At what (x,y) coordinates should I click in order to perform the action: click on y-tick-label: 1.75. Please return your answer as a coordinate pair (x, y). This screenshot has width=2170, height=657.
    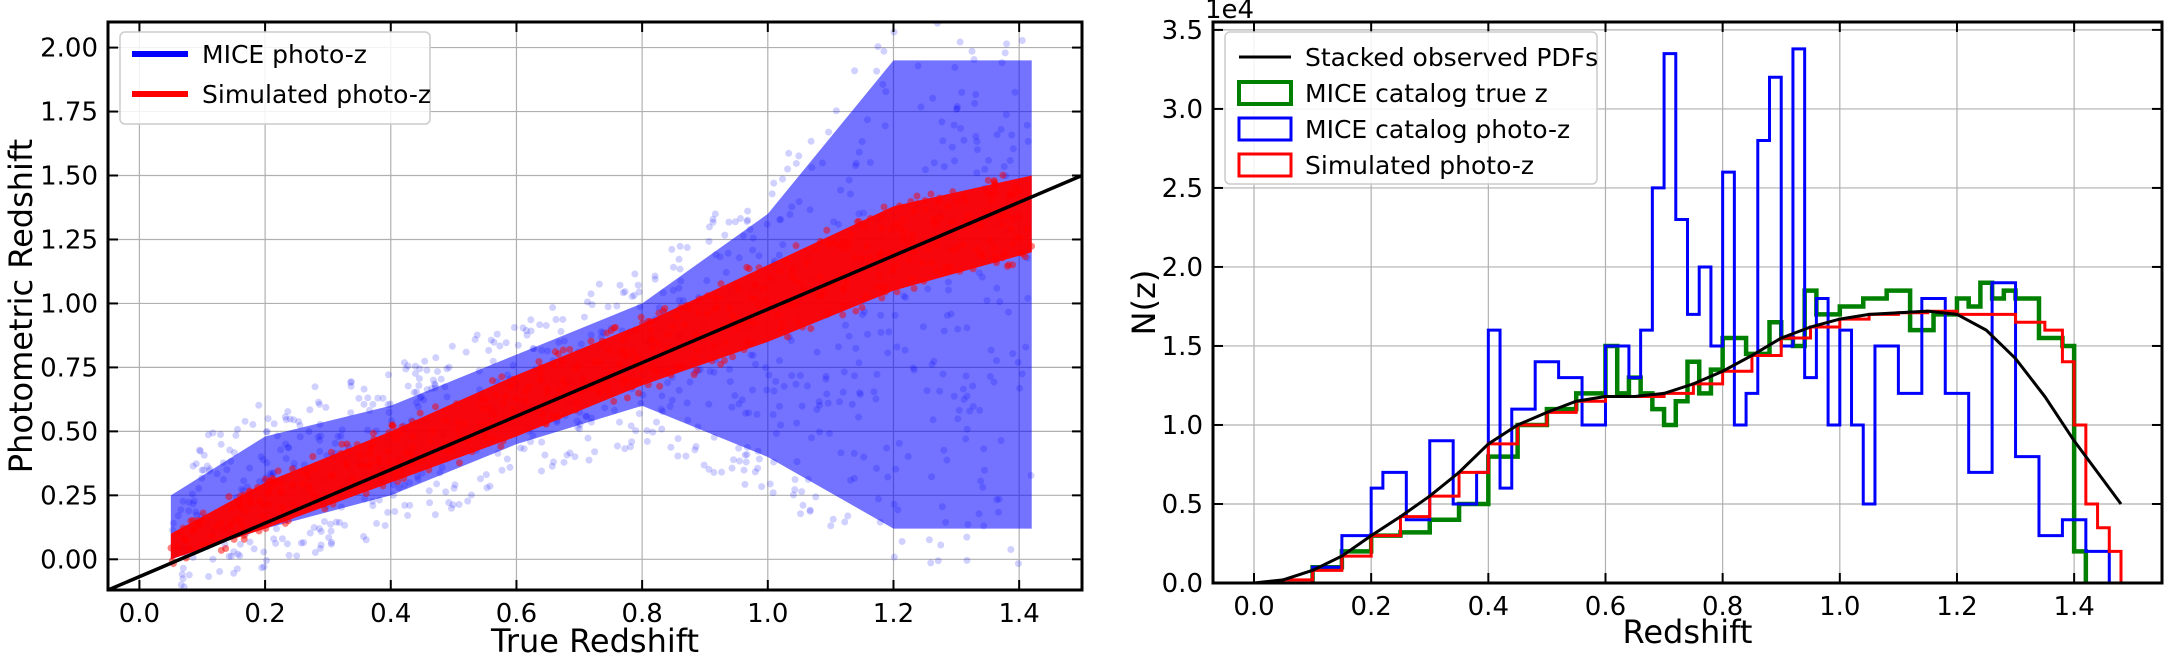
    Looking at the image, I should click on (69, 113).